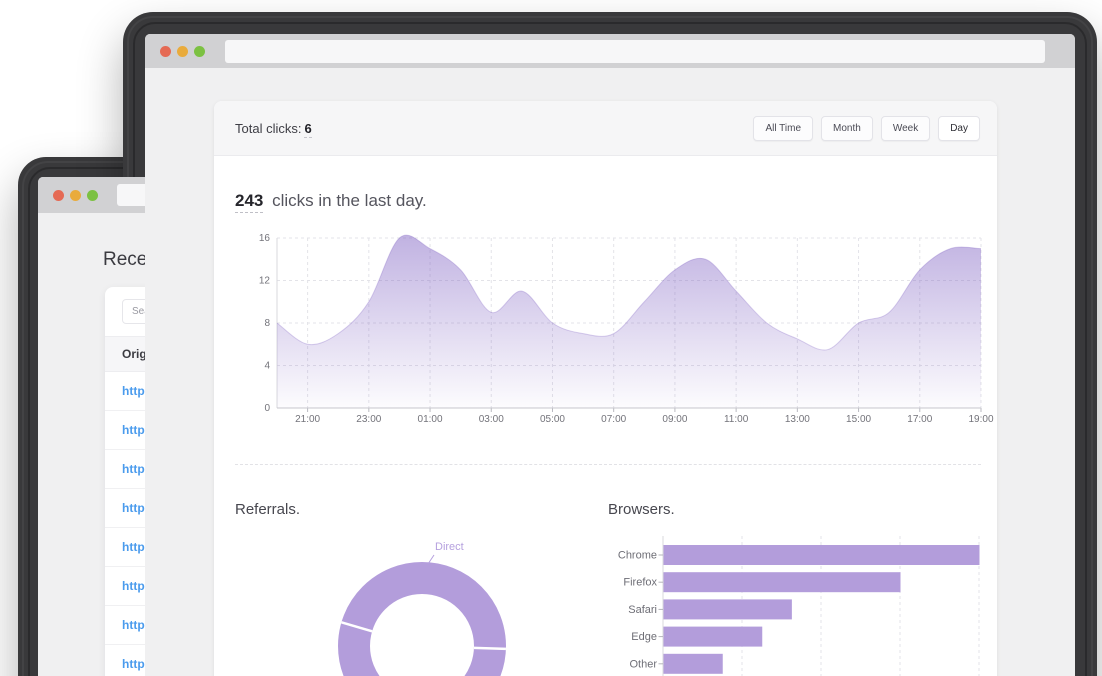 The height and width of the screenshot is (676, 1102). Describe the element at coordinates (674, 419) in the screenshot. I see `x-axis-label: 09:00` at that location.